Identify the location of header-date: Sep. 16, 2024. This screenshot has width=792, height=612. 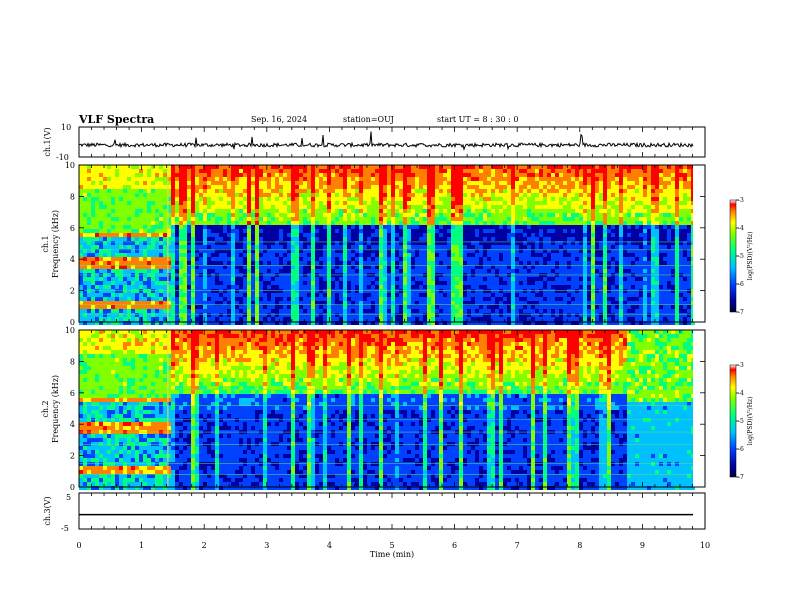
(279, 119).